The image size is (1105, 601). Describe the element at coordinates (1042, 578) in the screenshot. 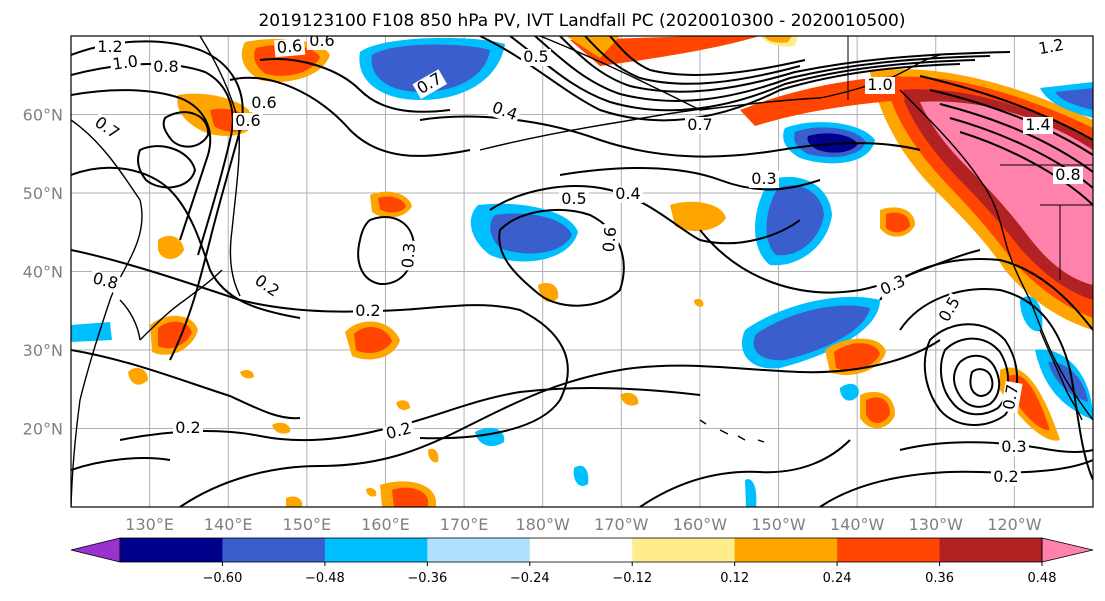

I see `colorbar-tick-label: 0.48` at that location.